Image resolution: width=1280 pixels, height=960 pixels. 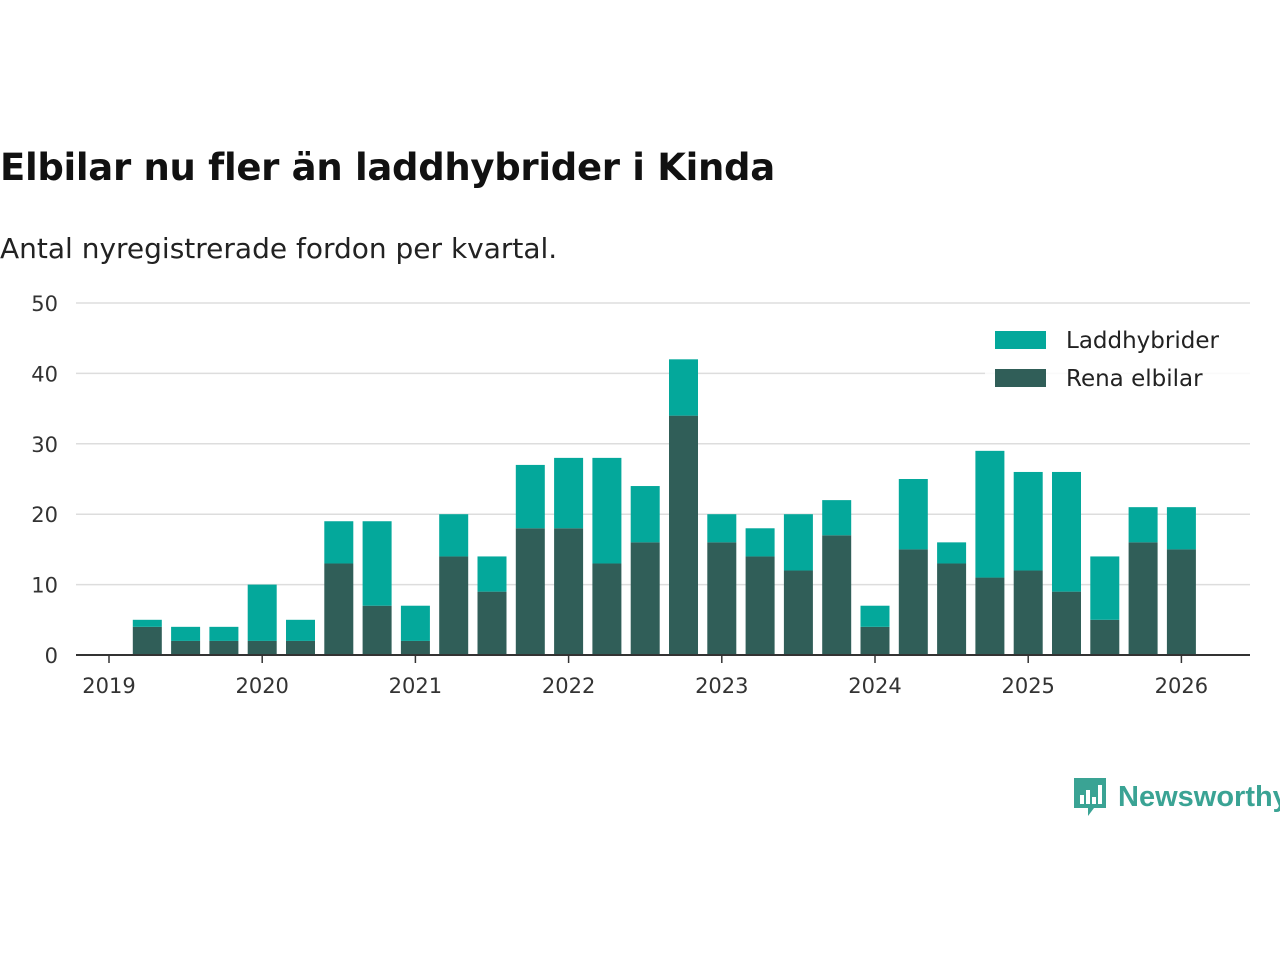 What do you see at coordinates (1181, 686) in the screenshot?
I see `x-tick-label: 2026` at bounding box center [1181, 686].